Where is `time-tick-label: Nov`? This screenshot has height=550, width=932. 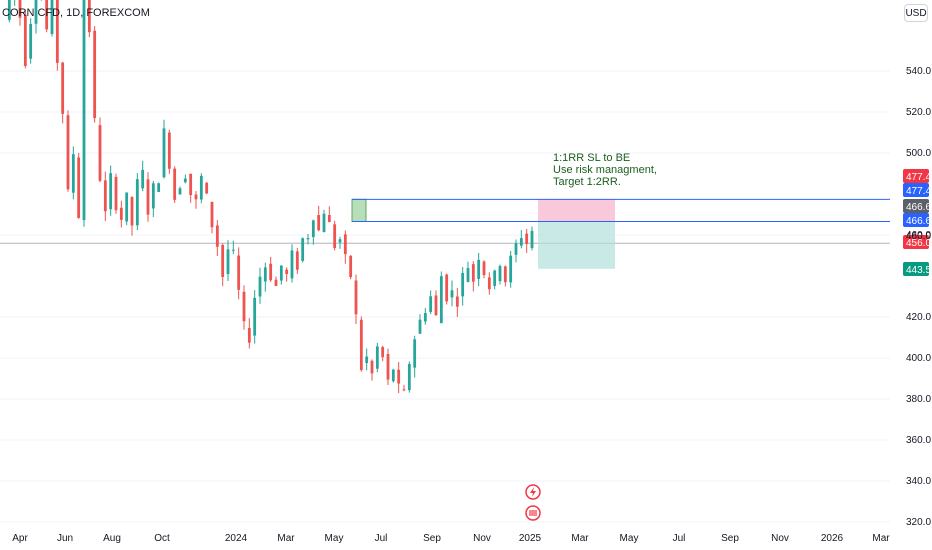
time-tick-label: Nov is located at coordinates (780, 538).